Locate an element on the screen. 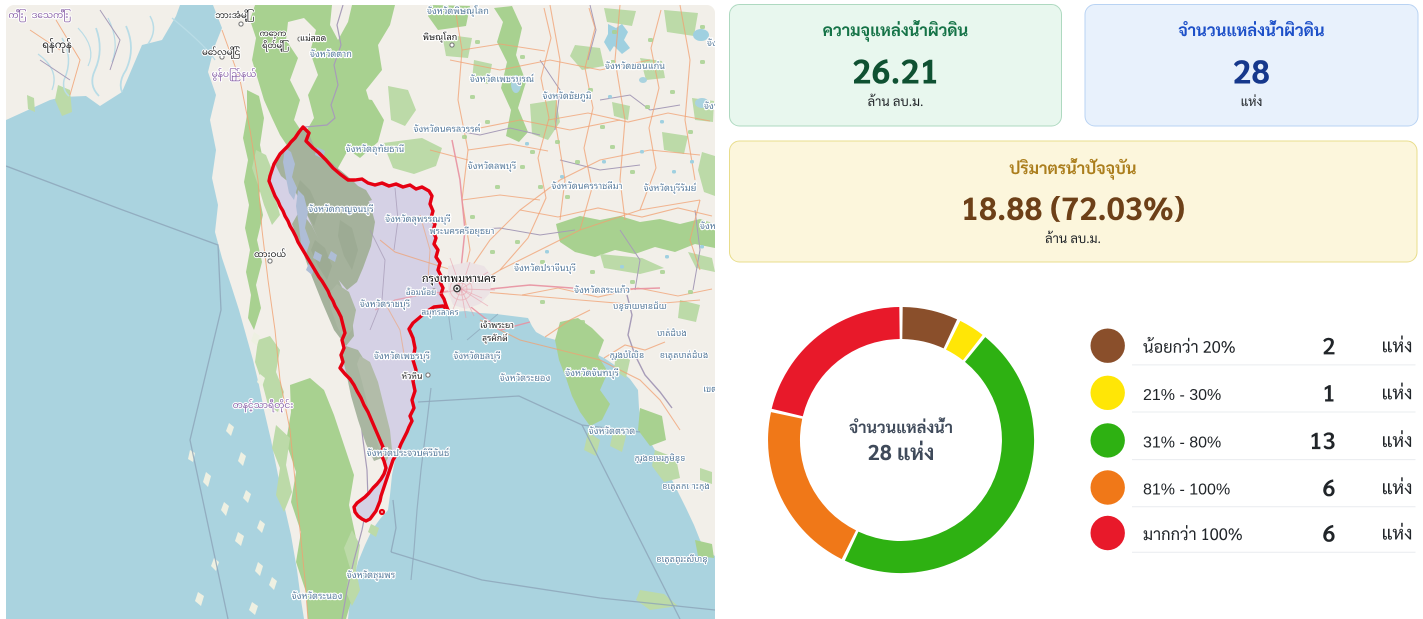 The height and width of the screenshot is (619, 1423). svg-text: 21% - 30% is located at coordinates (1182, 395).